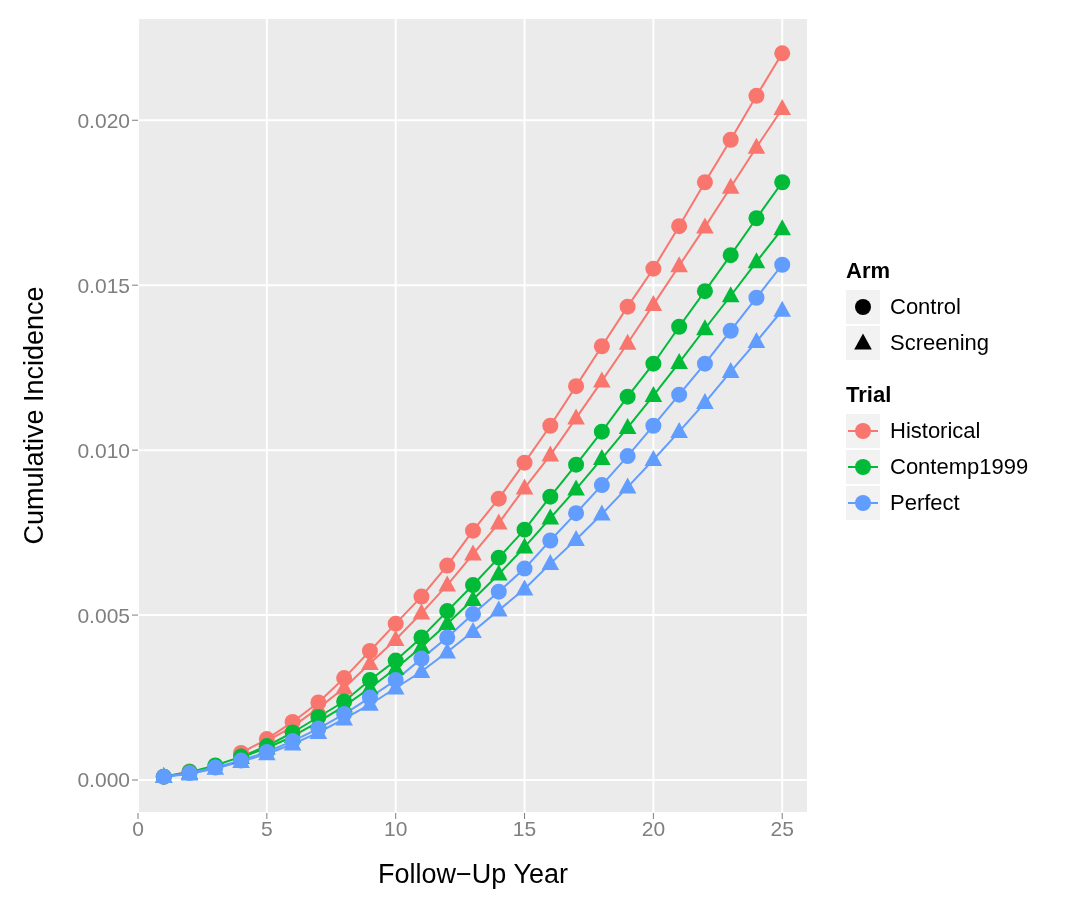 This screenshot has width=1065, height=911. Describe the element at coordinates (524, 828) in the screenshot. I see `x-tick-label: 15` at that location.